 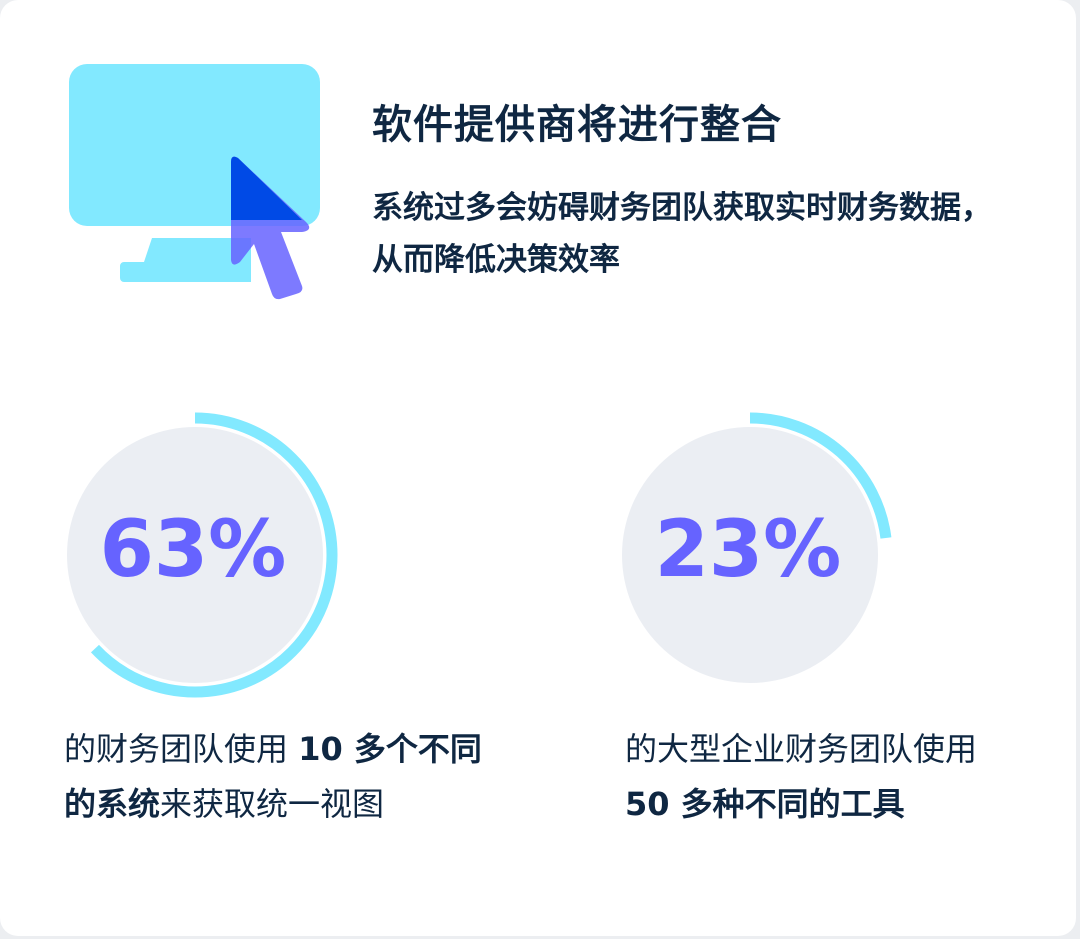 What do you see at coordinates (801, 749) in the screenshot?
I see `desc-text: 的大型企业财务团队使用` at bounding box center [801, 749].